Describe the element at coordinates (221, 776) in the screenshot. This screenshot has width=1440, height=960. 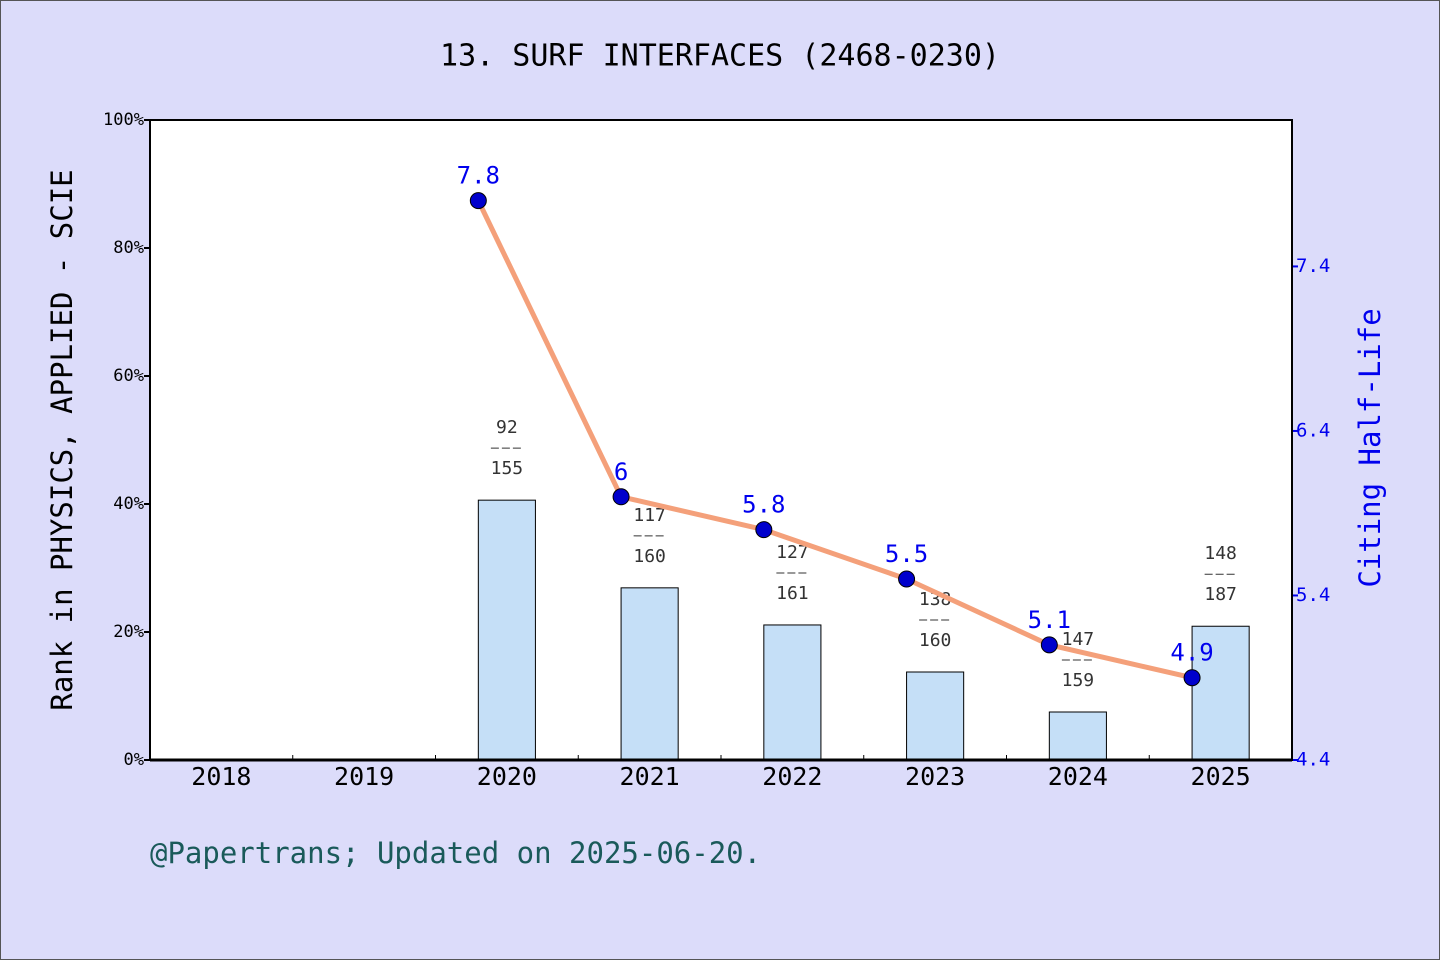
I see `x-tick-label: 2018` at that location.